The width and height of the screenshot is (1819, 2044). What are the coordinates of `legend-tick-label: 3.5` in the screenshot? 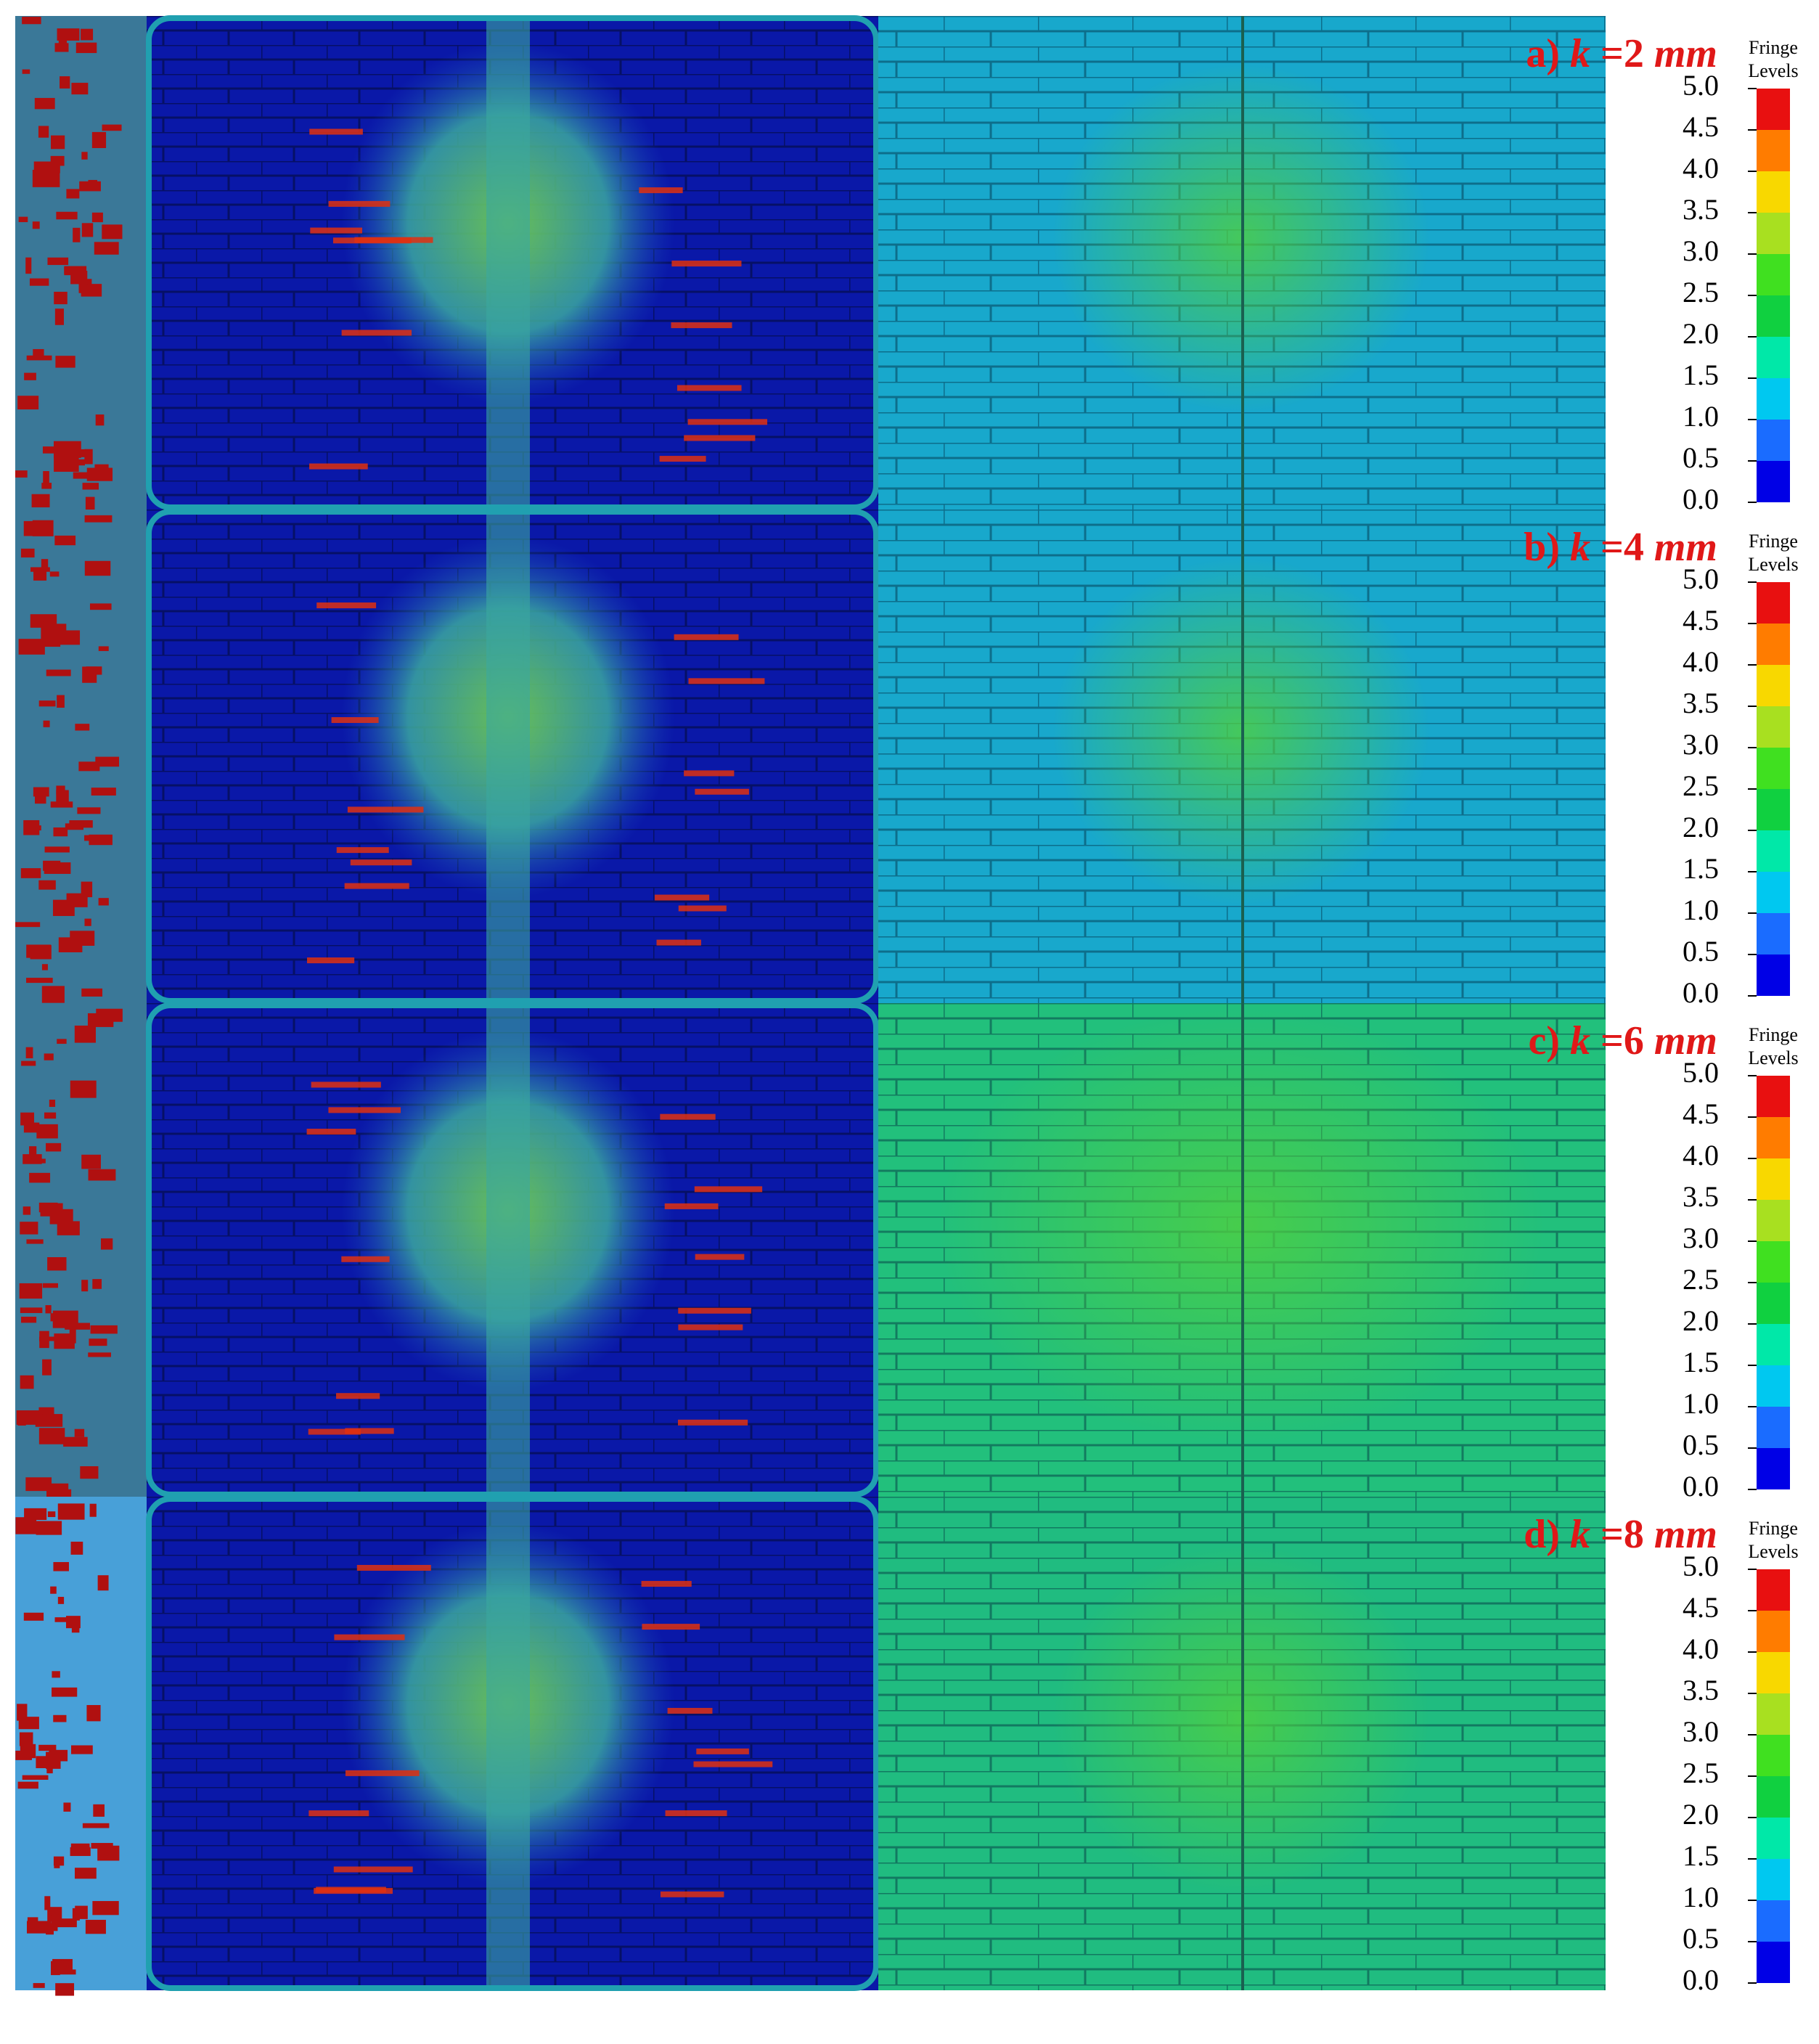 It's located at (1701, 209).